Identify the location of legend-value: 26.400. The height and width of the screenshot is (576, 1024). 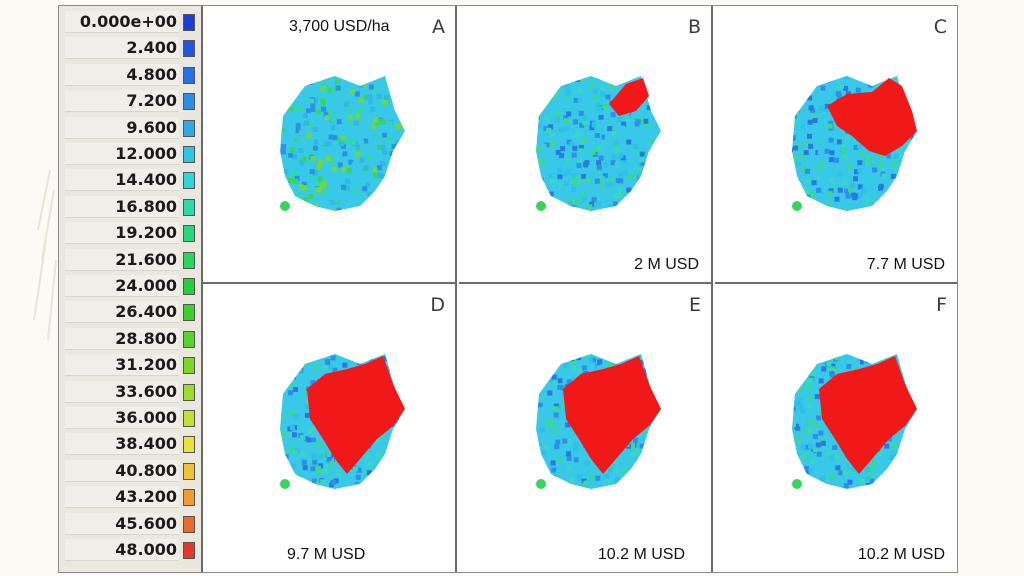
(122, 312).